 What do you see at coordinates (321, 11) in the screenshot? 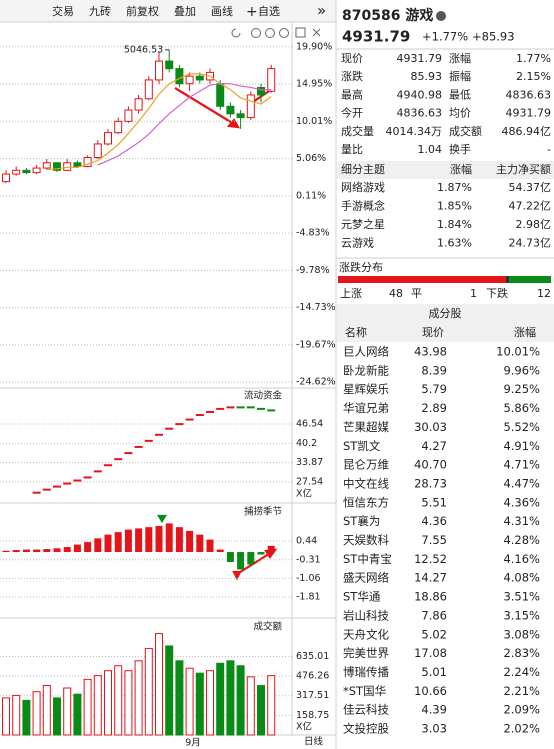
I see `toolbar-more: »` at bounding box center [321, 11].